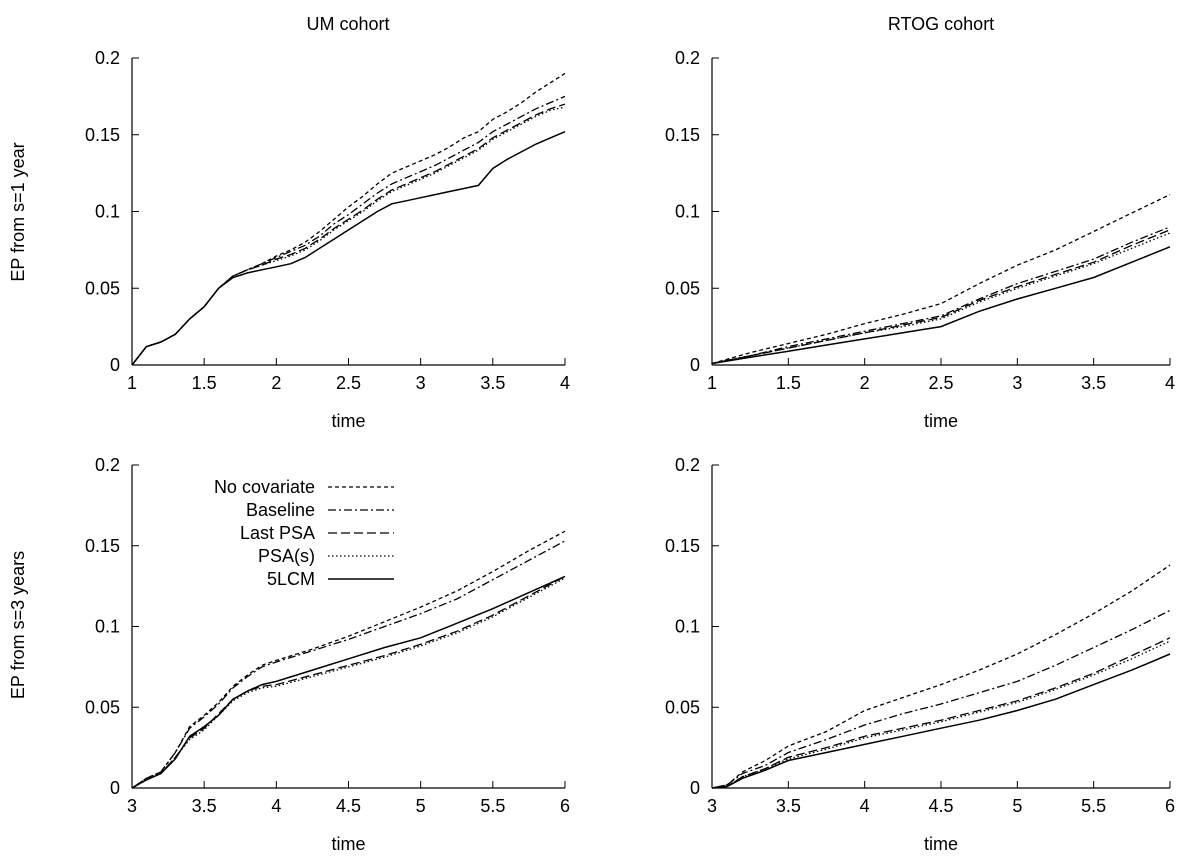  I want to click on legend: No covariate Baseline Last PSA PSA(s) 5LCM, so click(304, 533).